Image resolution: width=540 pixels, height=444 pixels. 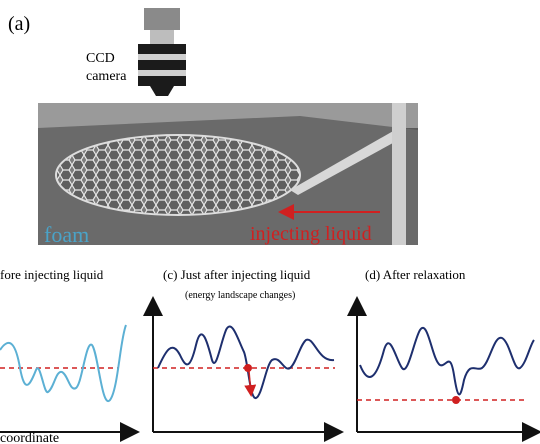 I want to click on ccd-camera-icon, so click(x=162, y=52).